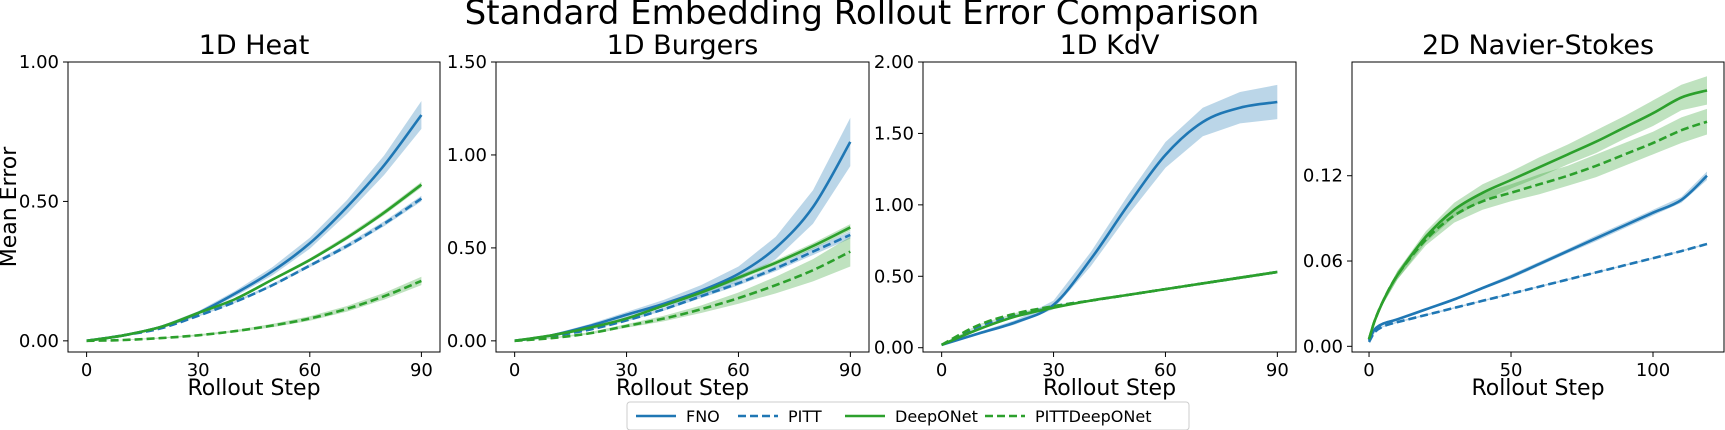 The image size is (1725, 430). I want to click on legend-item-pittdeeponet: PITTDeepONet, so click(1068, 416).